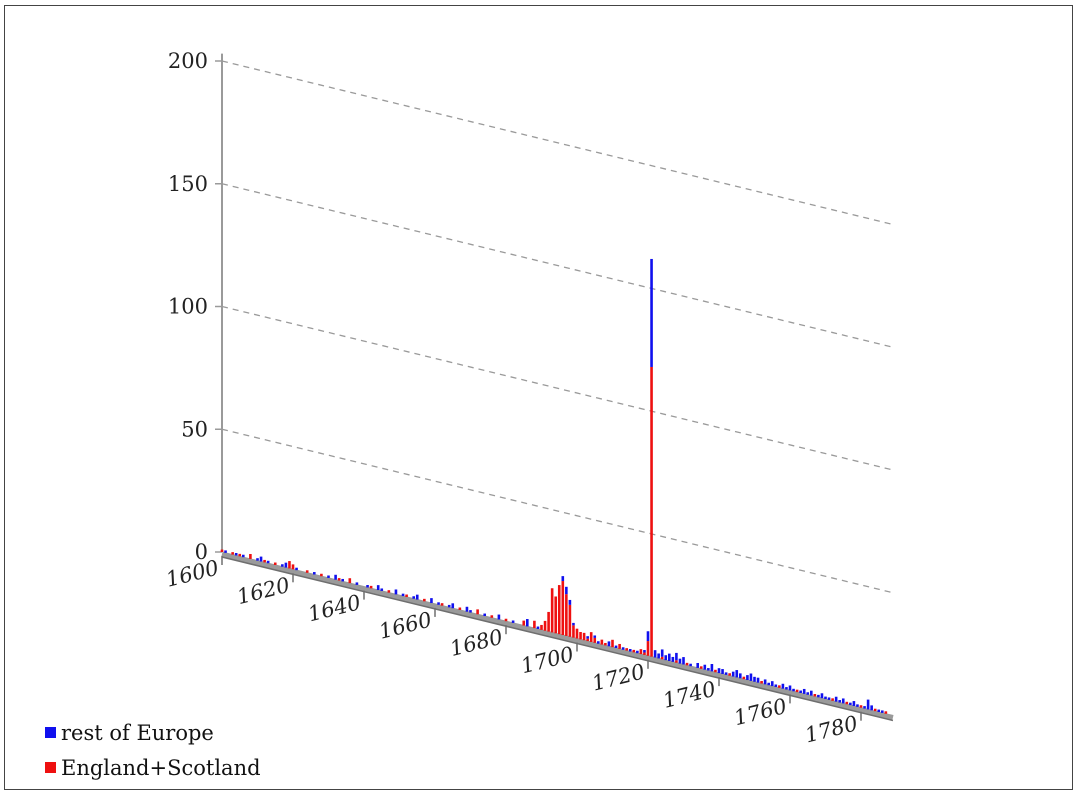 The image size is (1080, 798). I want to click on y-tick-label: 200, so click(188, 61).